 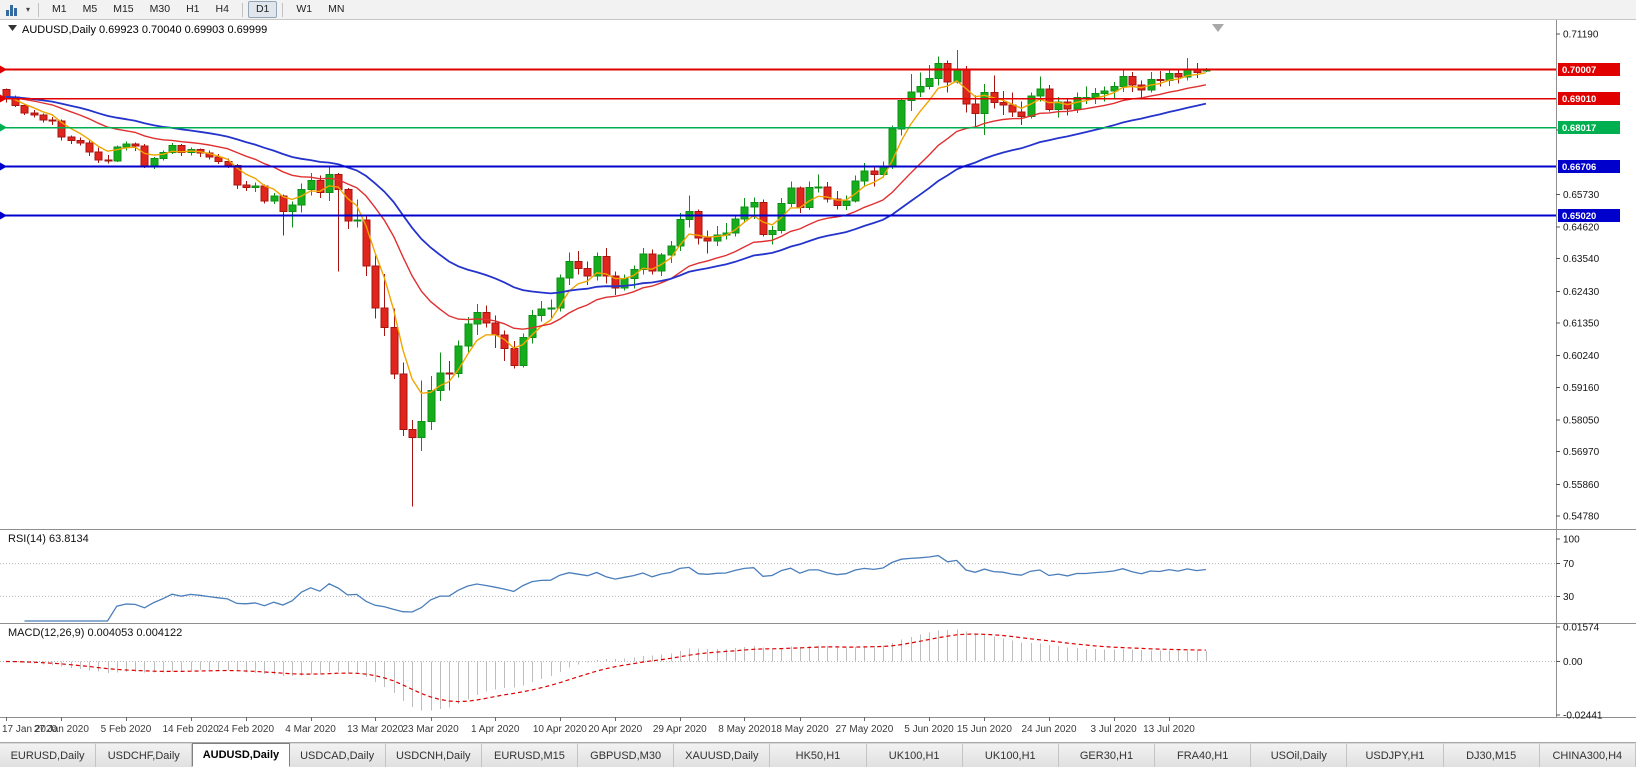 I want to click on date-axis-label: 1 Apr 2020, so click(x=495, y=729).